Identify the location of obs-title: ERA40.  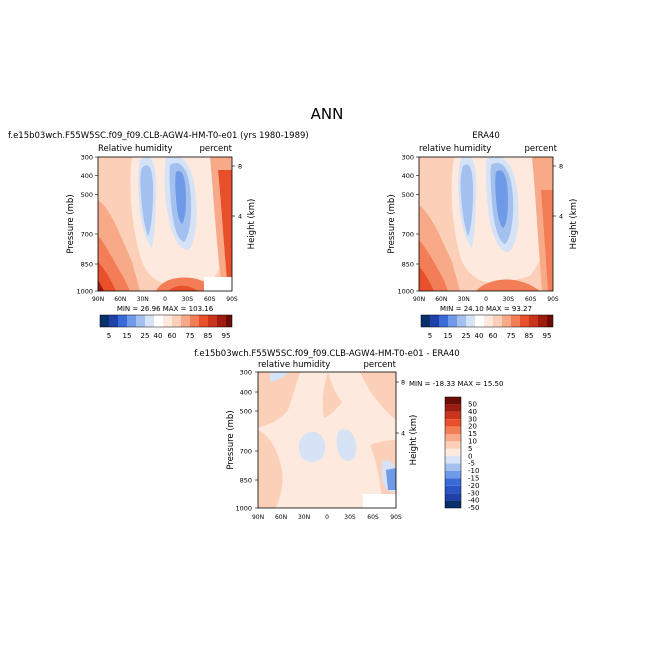
(486, 136).